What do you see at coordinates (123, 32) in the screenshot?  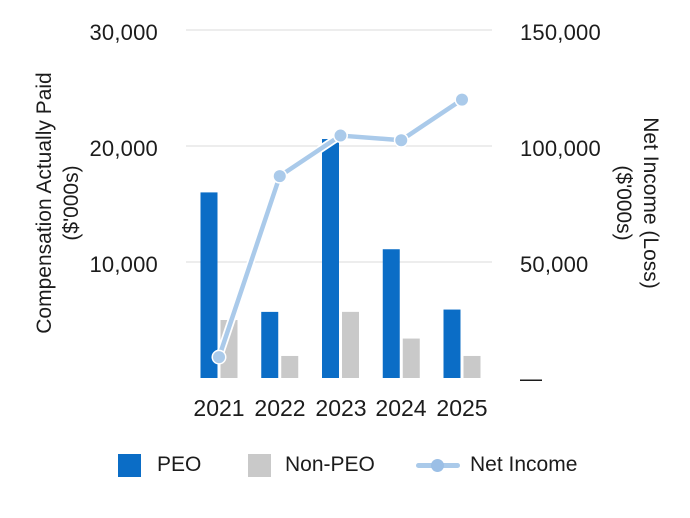 I see `left-axis-tick-30000: 30,000` at bounding box center [123, 32].